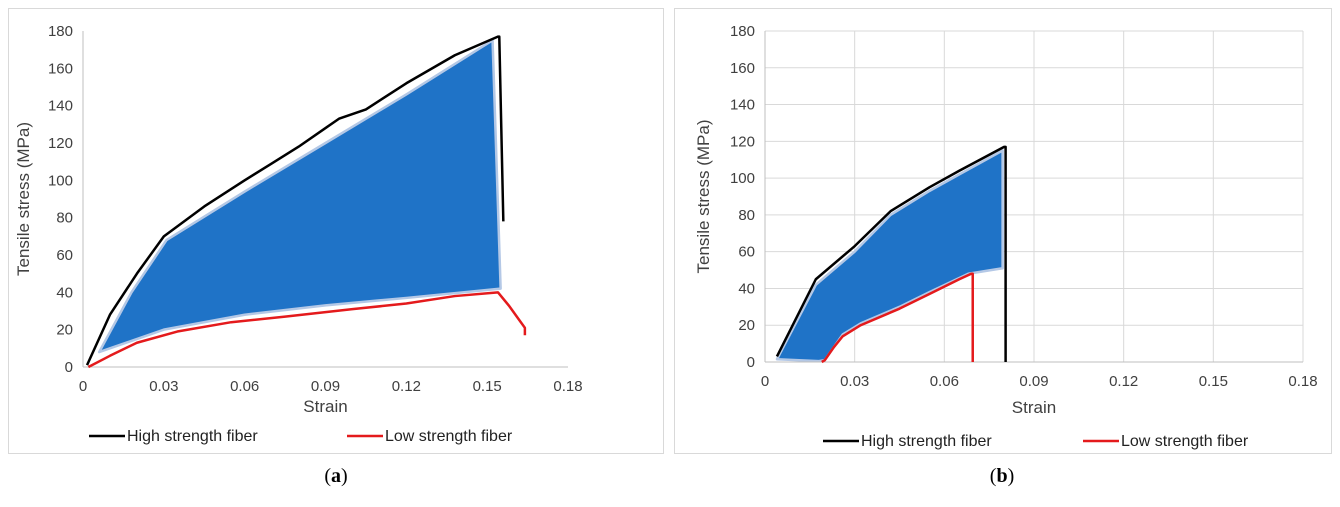 The image size is (1340, 507). Describe the element at coordinates (64, 292) in the screenshot. I see `chart-a-ytick-label-2: 40` at that location.